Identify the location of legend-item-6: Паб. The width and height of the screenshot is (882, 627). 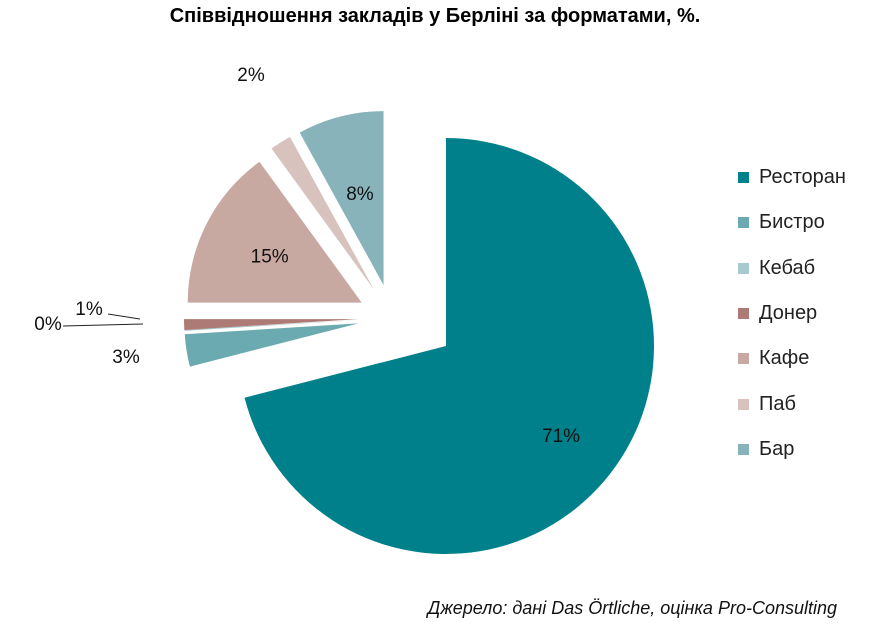
(792, 403).